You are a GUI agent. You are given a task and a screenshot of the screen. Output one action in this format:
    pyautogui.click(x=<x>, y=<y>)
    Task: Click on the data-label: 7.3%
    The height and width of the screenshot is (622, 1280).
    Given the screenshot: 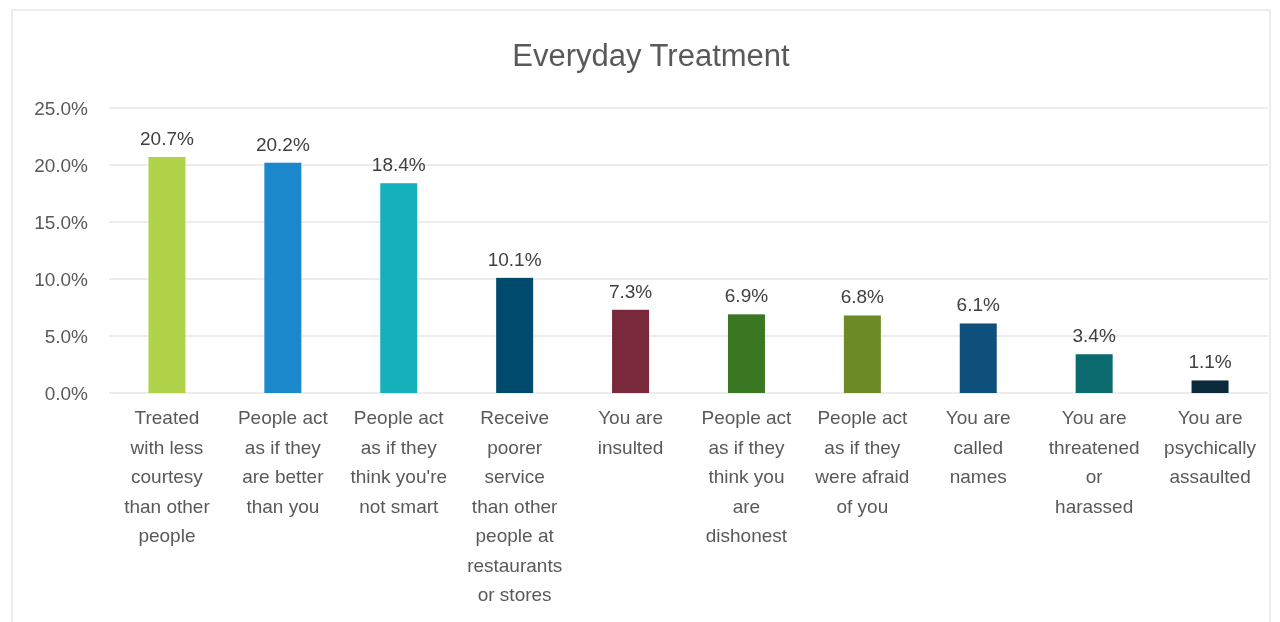 What is the action you would take?
    pyautogui.click(x=630, y=291)
    